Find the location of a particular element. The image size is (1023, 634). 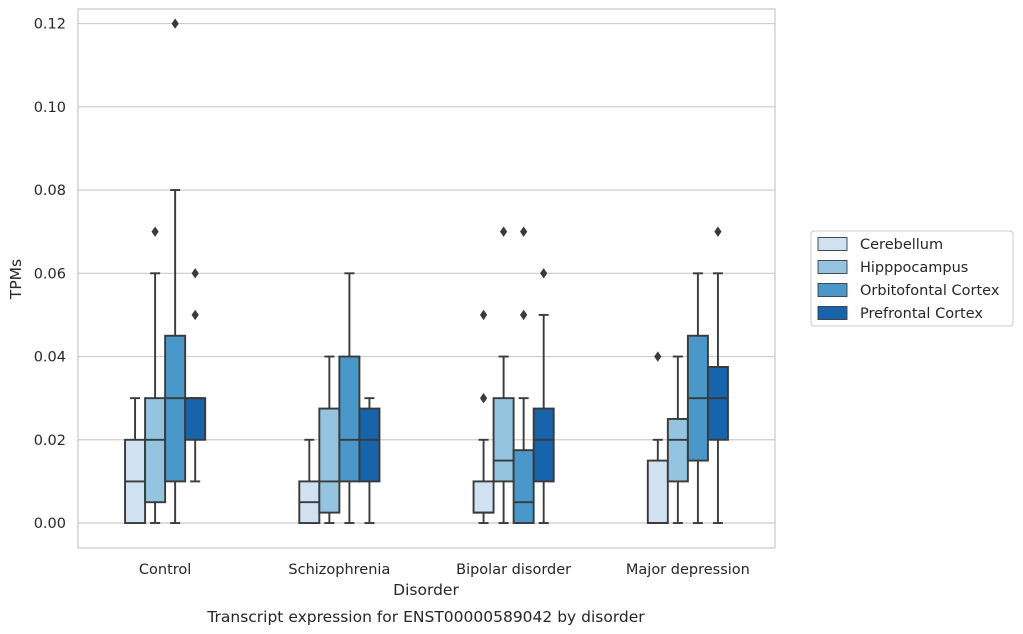

legend-label-2: Orbitofontal Cortex is located at coordinates (930, 291).